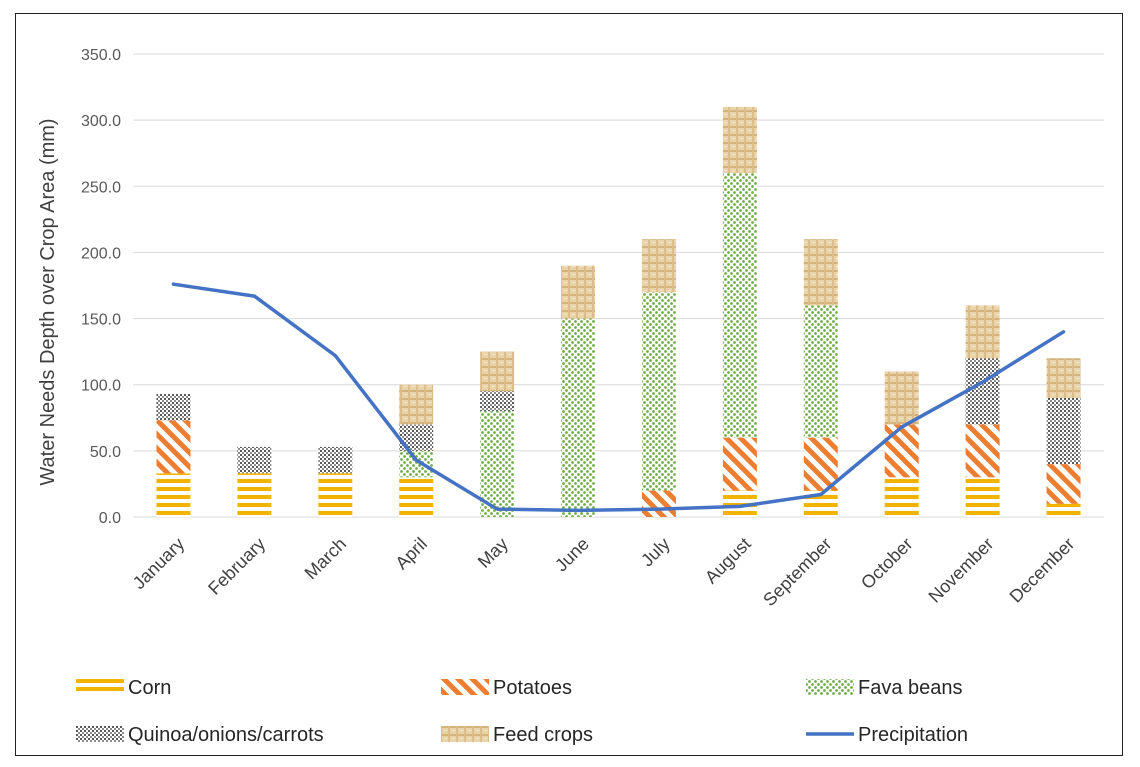  Describe the element at coordinates (572, 555) in the screenshot. I see `x-category-label: June` at that location.